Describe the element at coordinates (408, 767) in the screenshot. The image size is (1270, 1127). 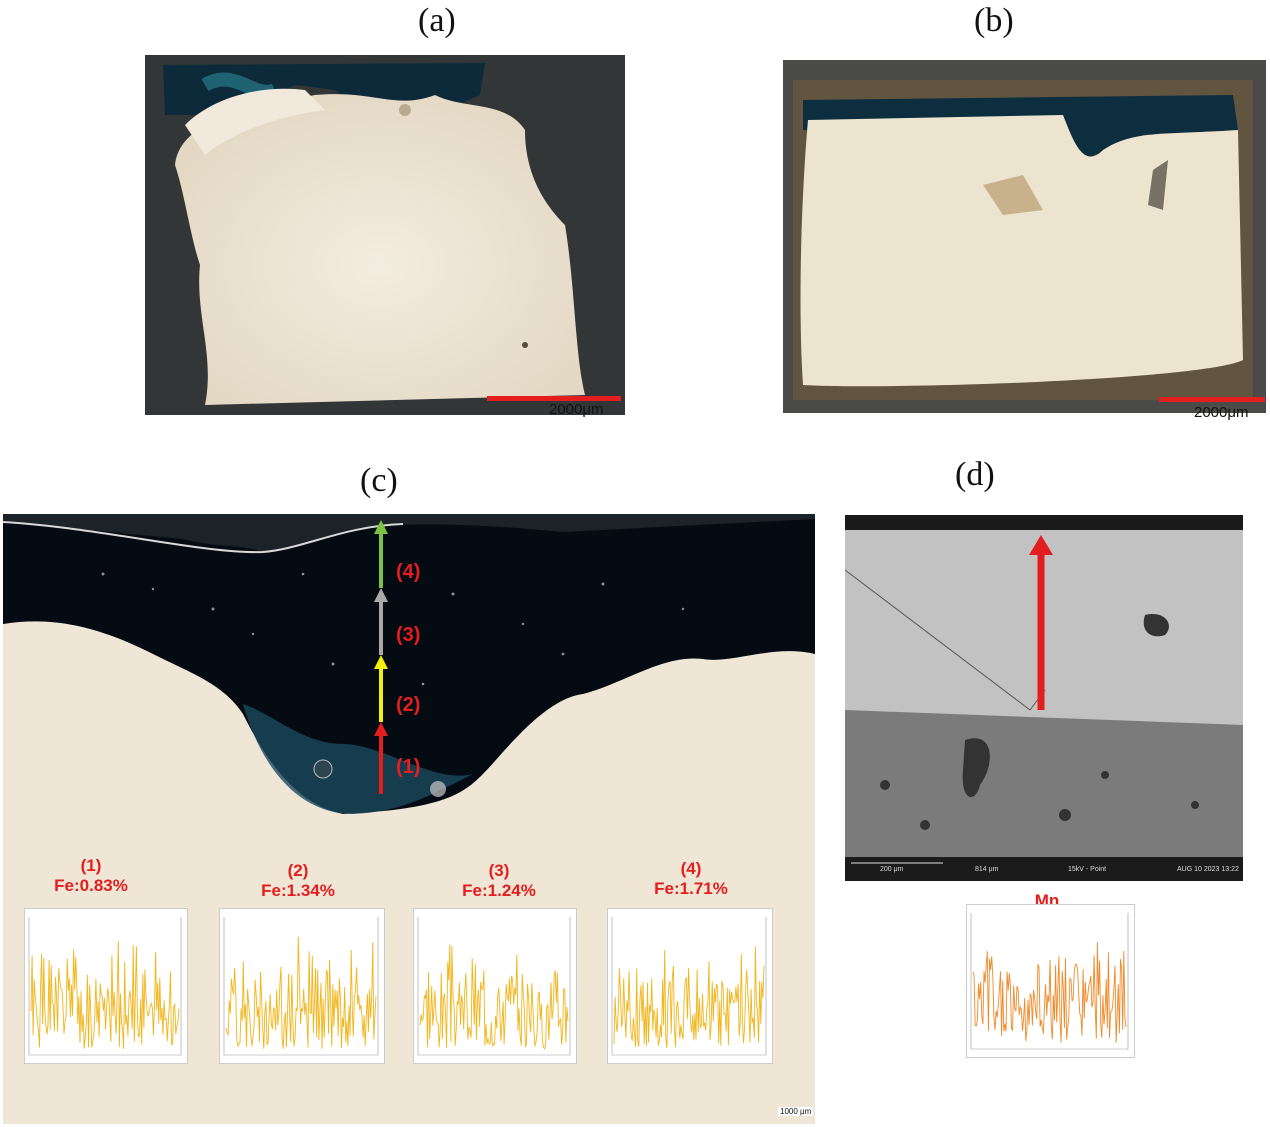
I see `segment-label-1: (1)` at that location.